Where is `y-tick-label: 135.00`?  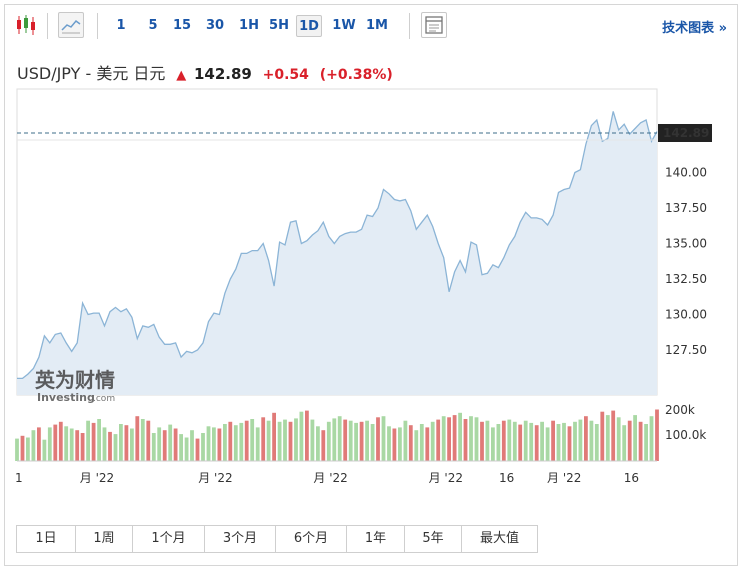
y-tick-label: 135.00 is located at coordinates (686, 244).